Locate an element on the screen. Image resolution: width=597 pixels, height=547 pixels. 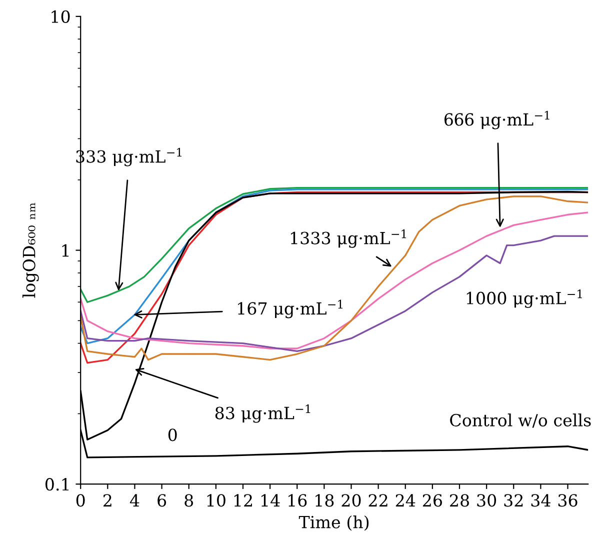
x-tick-label: 34 is located at coordinates (540, 500).